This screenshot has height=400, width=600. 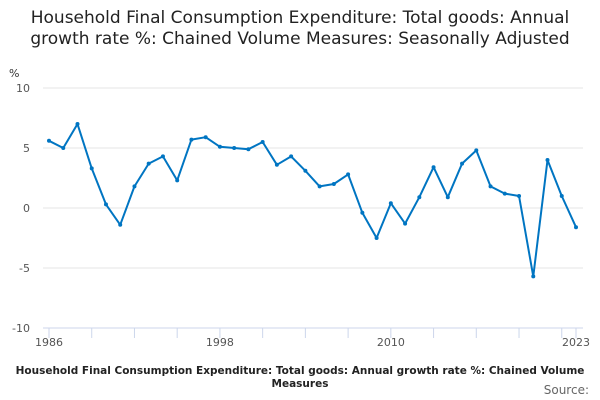 I want to click on y-tick-label: -5, so click(x=24, y=268).